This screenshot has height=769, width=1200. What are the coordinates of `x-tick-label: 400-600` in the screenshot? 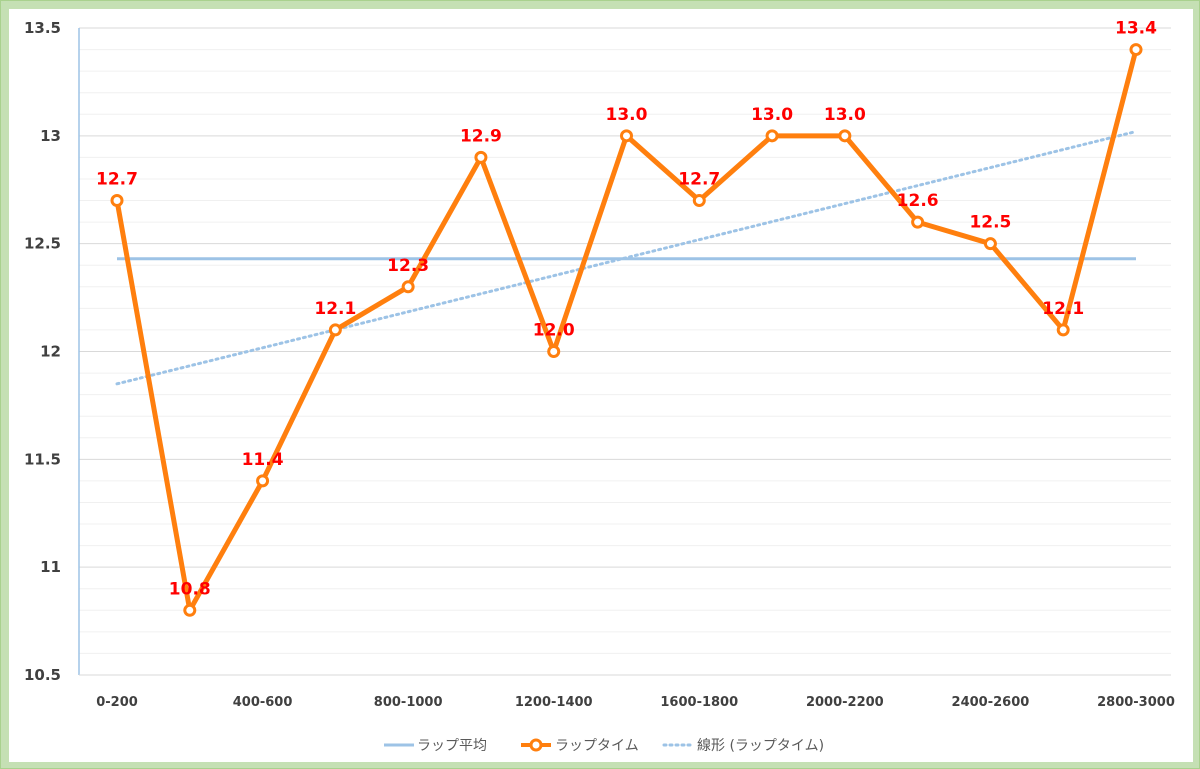 It's located at (263, 702).